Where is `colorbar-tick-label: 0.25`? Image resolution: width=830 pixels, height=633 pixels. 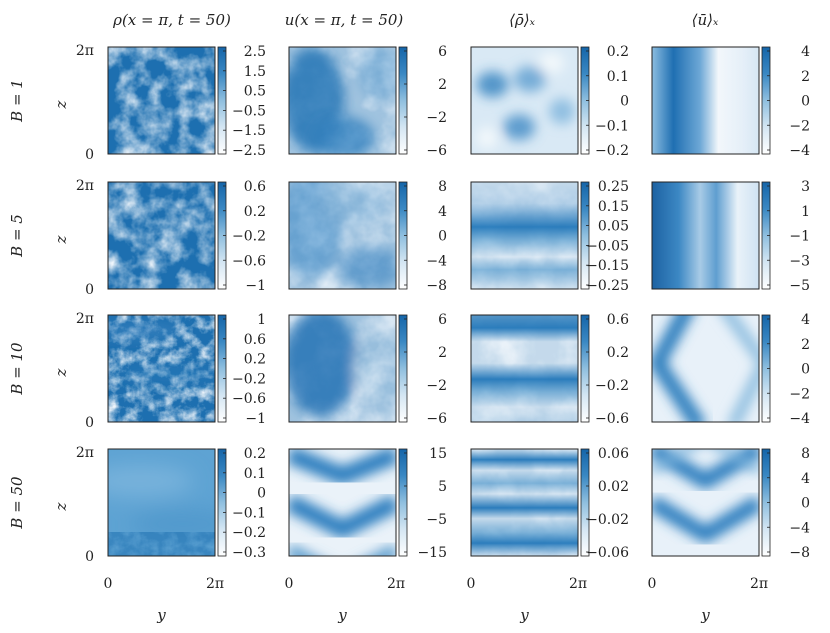 colorbar-tick-label: 0.25 is located at coordinates (613, 187).